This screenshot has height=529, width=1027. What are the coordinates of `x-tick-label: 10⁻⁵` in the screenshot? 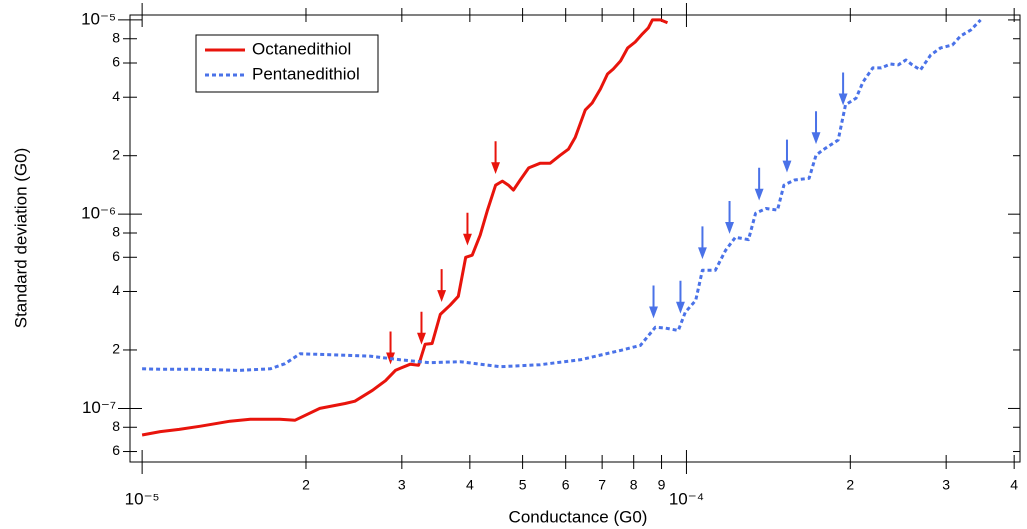 It's located at (142, 498).